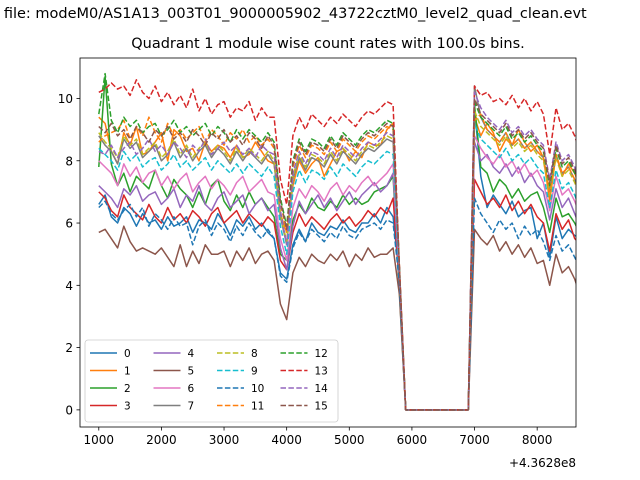 This screenshot has height=480, width=640. I want to click on x-tick-label: 5000, so click(349, 440).